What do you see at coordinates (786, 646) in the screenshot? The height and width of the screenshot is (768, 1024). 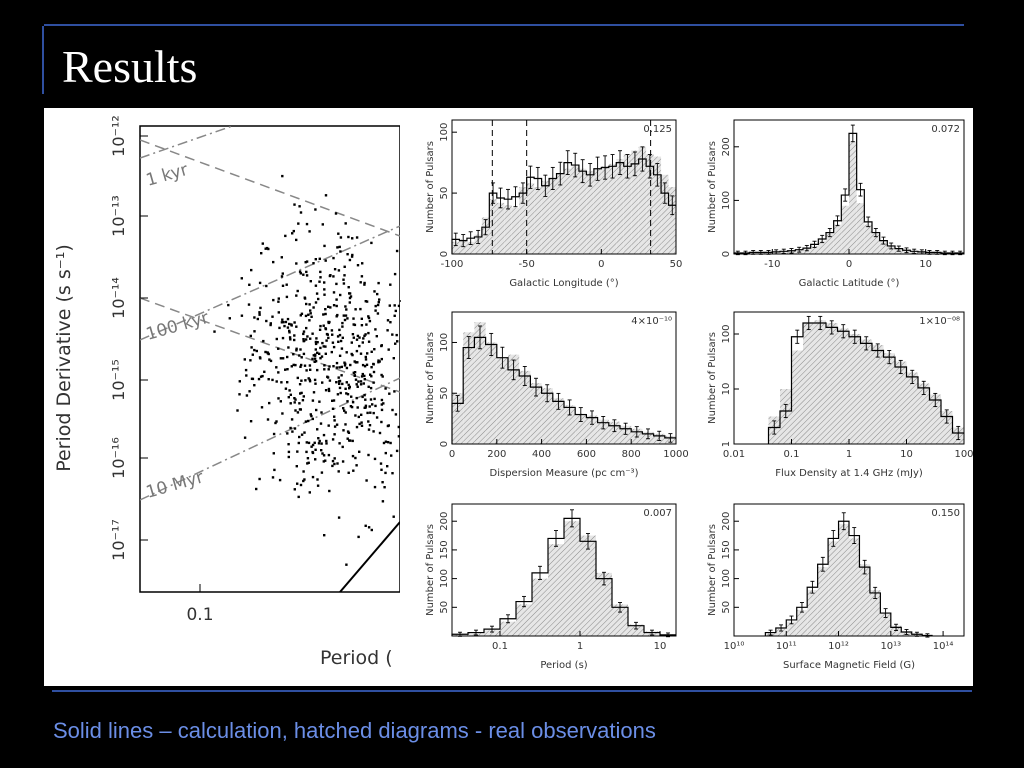 I see `x-tick-label: 10¹¹` at bounding box center [786, 646].